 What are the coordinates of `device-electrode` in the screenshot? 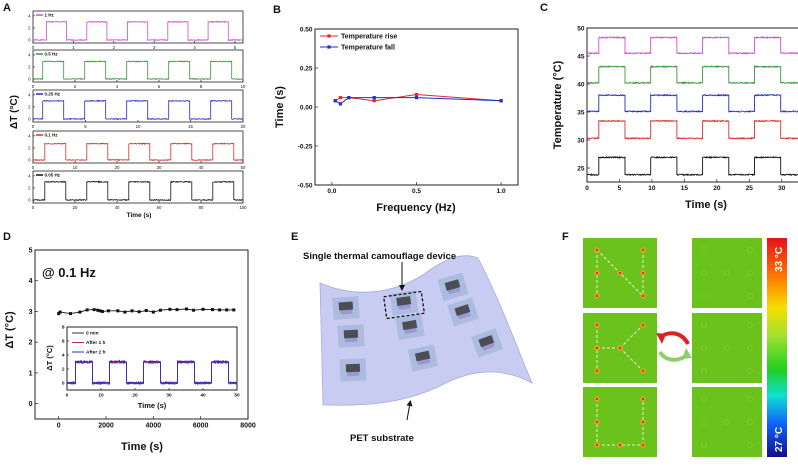 It's located at (464, 315).